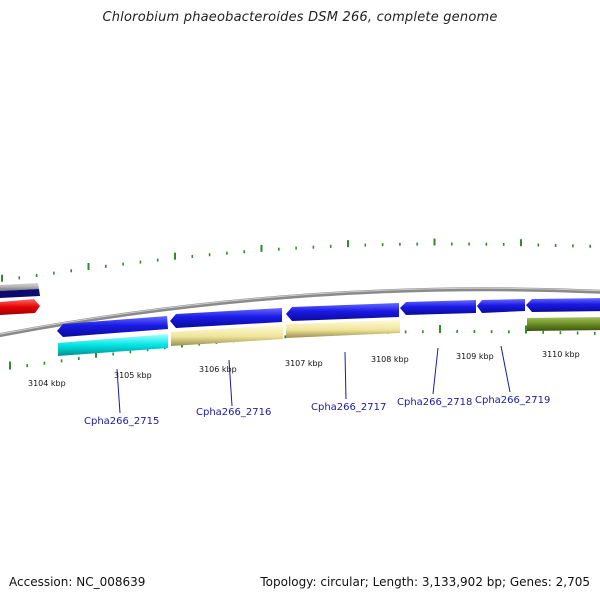 This screenshot has width=600, height=600. I want to click on tick-label: 3105 kbp, so click(133, 375).